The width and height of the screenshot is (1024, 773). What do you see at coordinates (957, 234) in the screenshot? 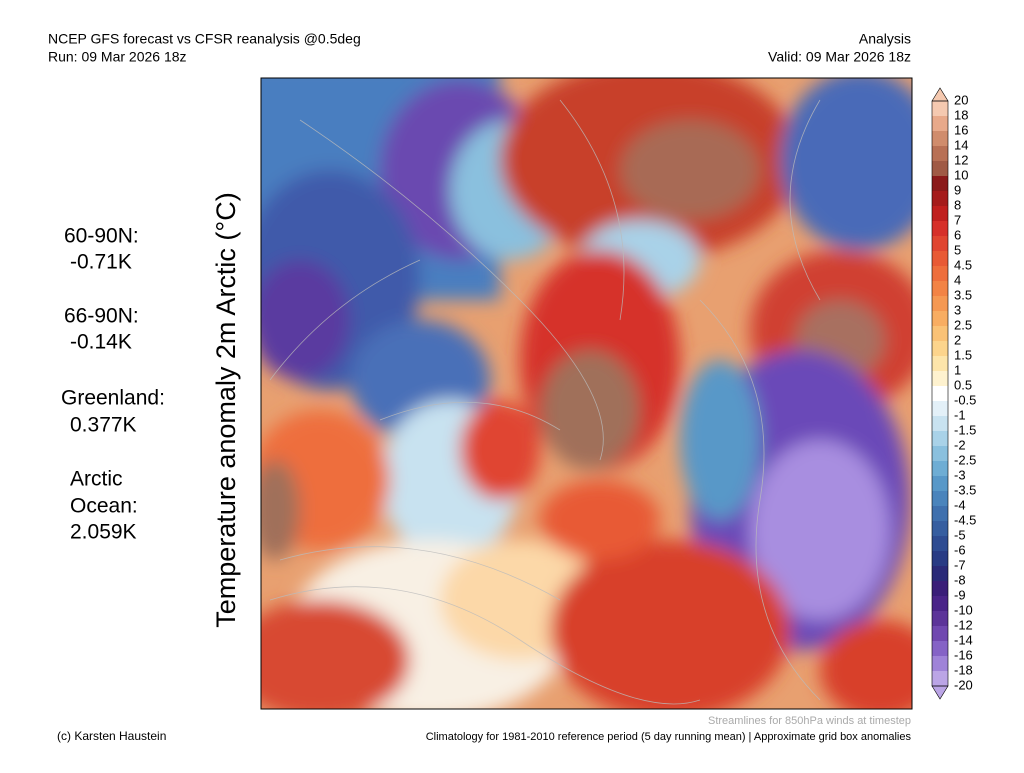
I see `colorbar-label: 6` at bounding box center [957, 234].